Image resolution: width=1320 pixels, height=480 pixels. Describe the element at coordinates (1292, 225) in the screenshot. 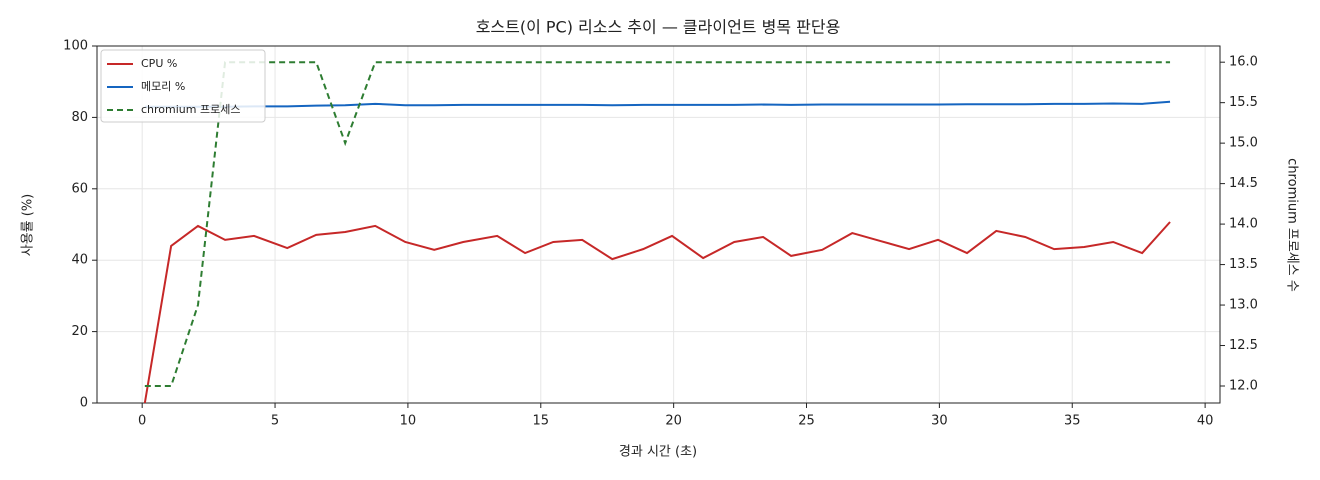

I see `y2-axis-label: chromium 프로세스 수` at that location.